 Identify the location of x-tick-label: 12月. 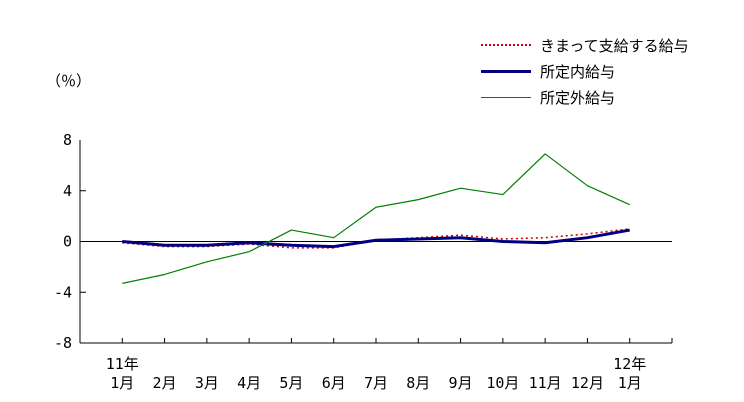
(587, 383).